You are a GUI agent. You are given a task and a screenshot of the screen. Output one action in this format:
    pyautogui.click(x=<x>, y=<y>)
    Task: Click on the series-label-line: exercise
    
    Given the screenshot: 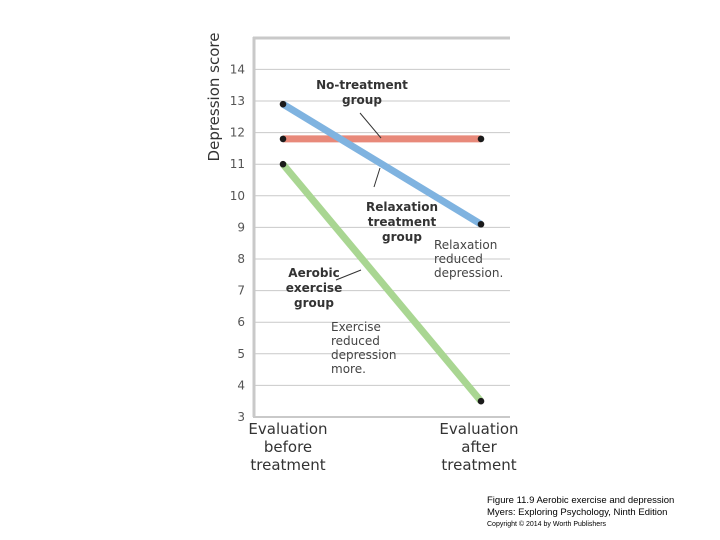 What is the action you would take?
    pyautogui.click(x=314, y=288)
    